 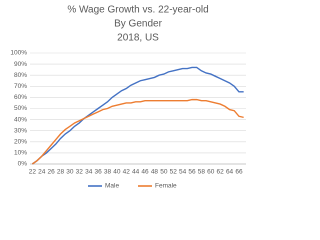 What do you see at coordinates (20, 75) in the screenshot?
I see `y-tick-label: 80%` at bounding box center [20, 75].